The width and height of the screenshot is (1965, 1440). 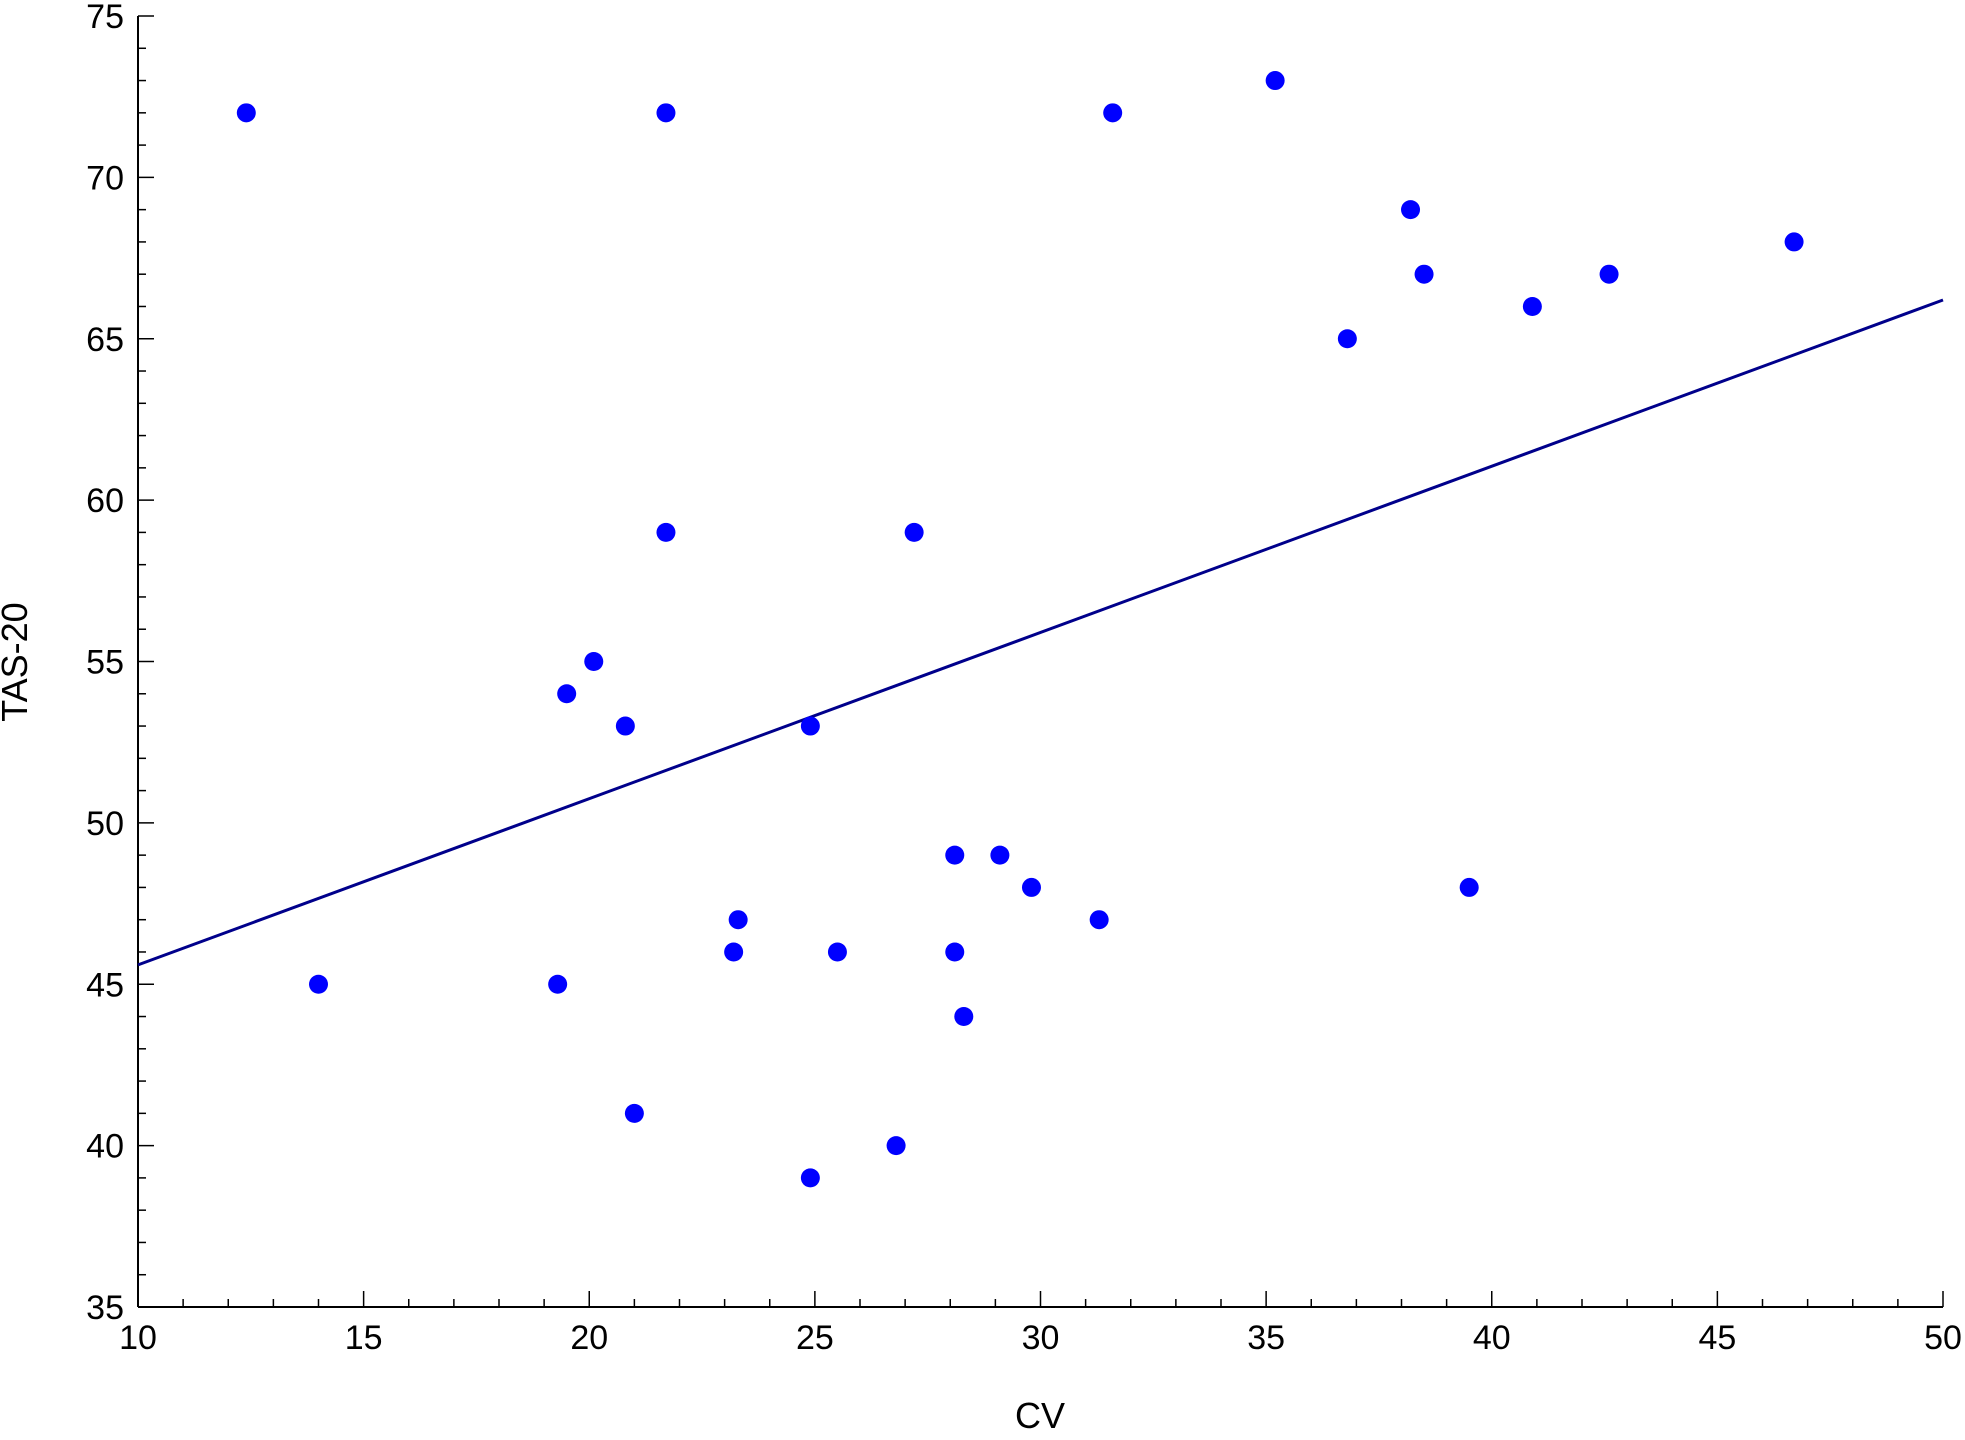 I want to click on y-tick-label: 55, so click(x=105, y=663).